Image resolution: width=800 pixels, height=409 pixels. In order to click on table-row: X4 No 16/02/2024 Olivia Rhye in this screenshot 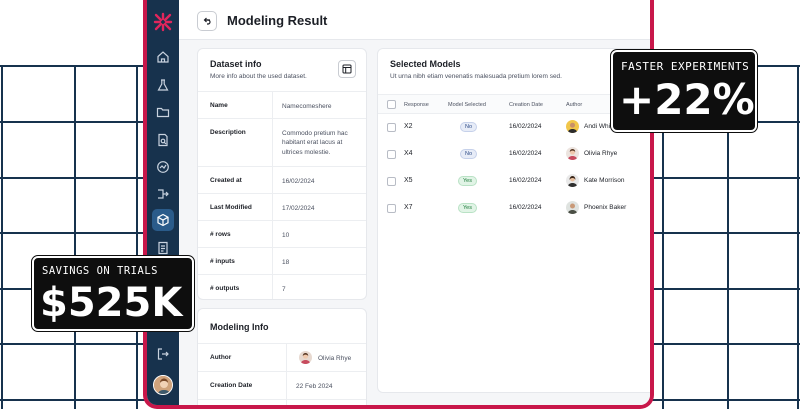, I will do `click(514, 154)`.